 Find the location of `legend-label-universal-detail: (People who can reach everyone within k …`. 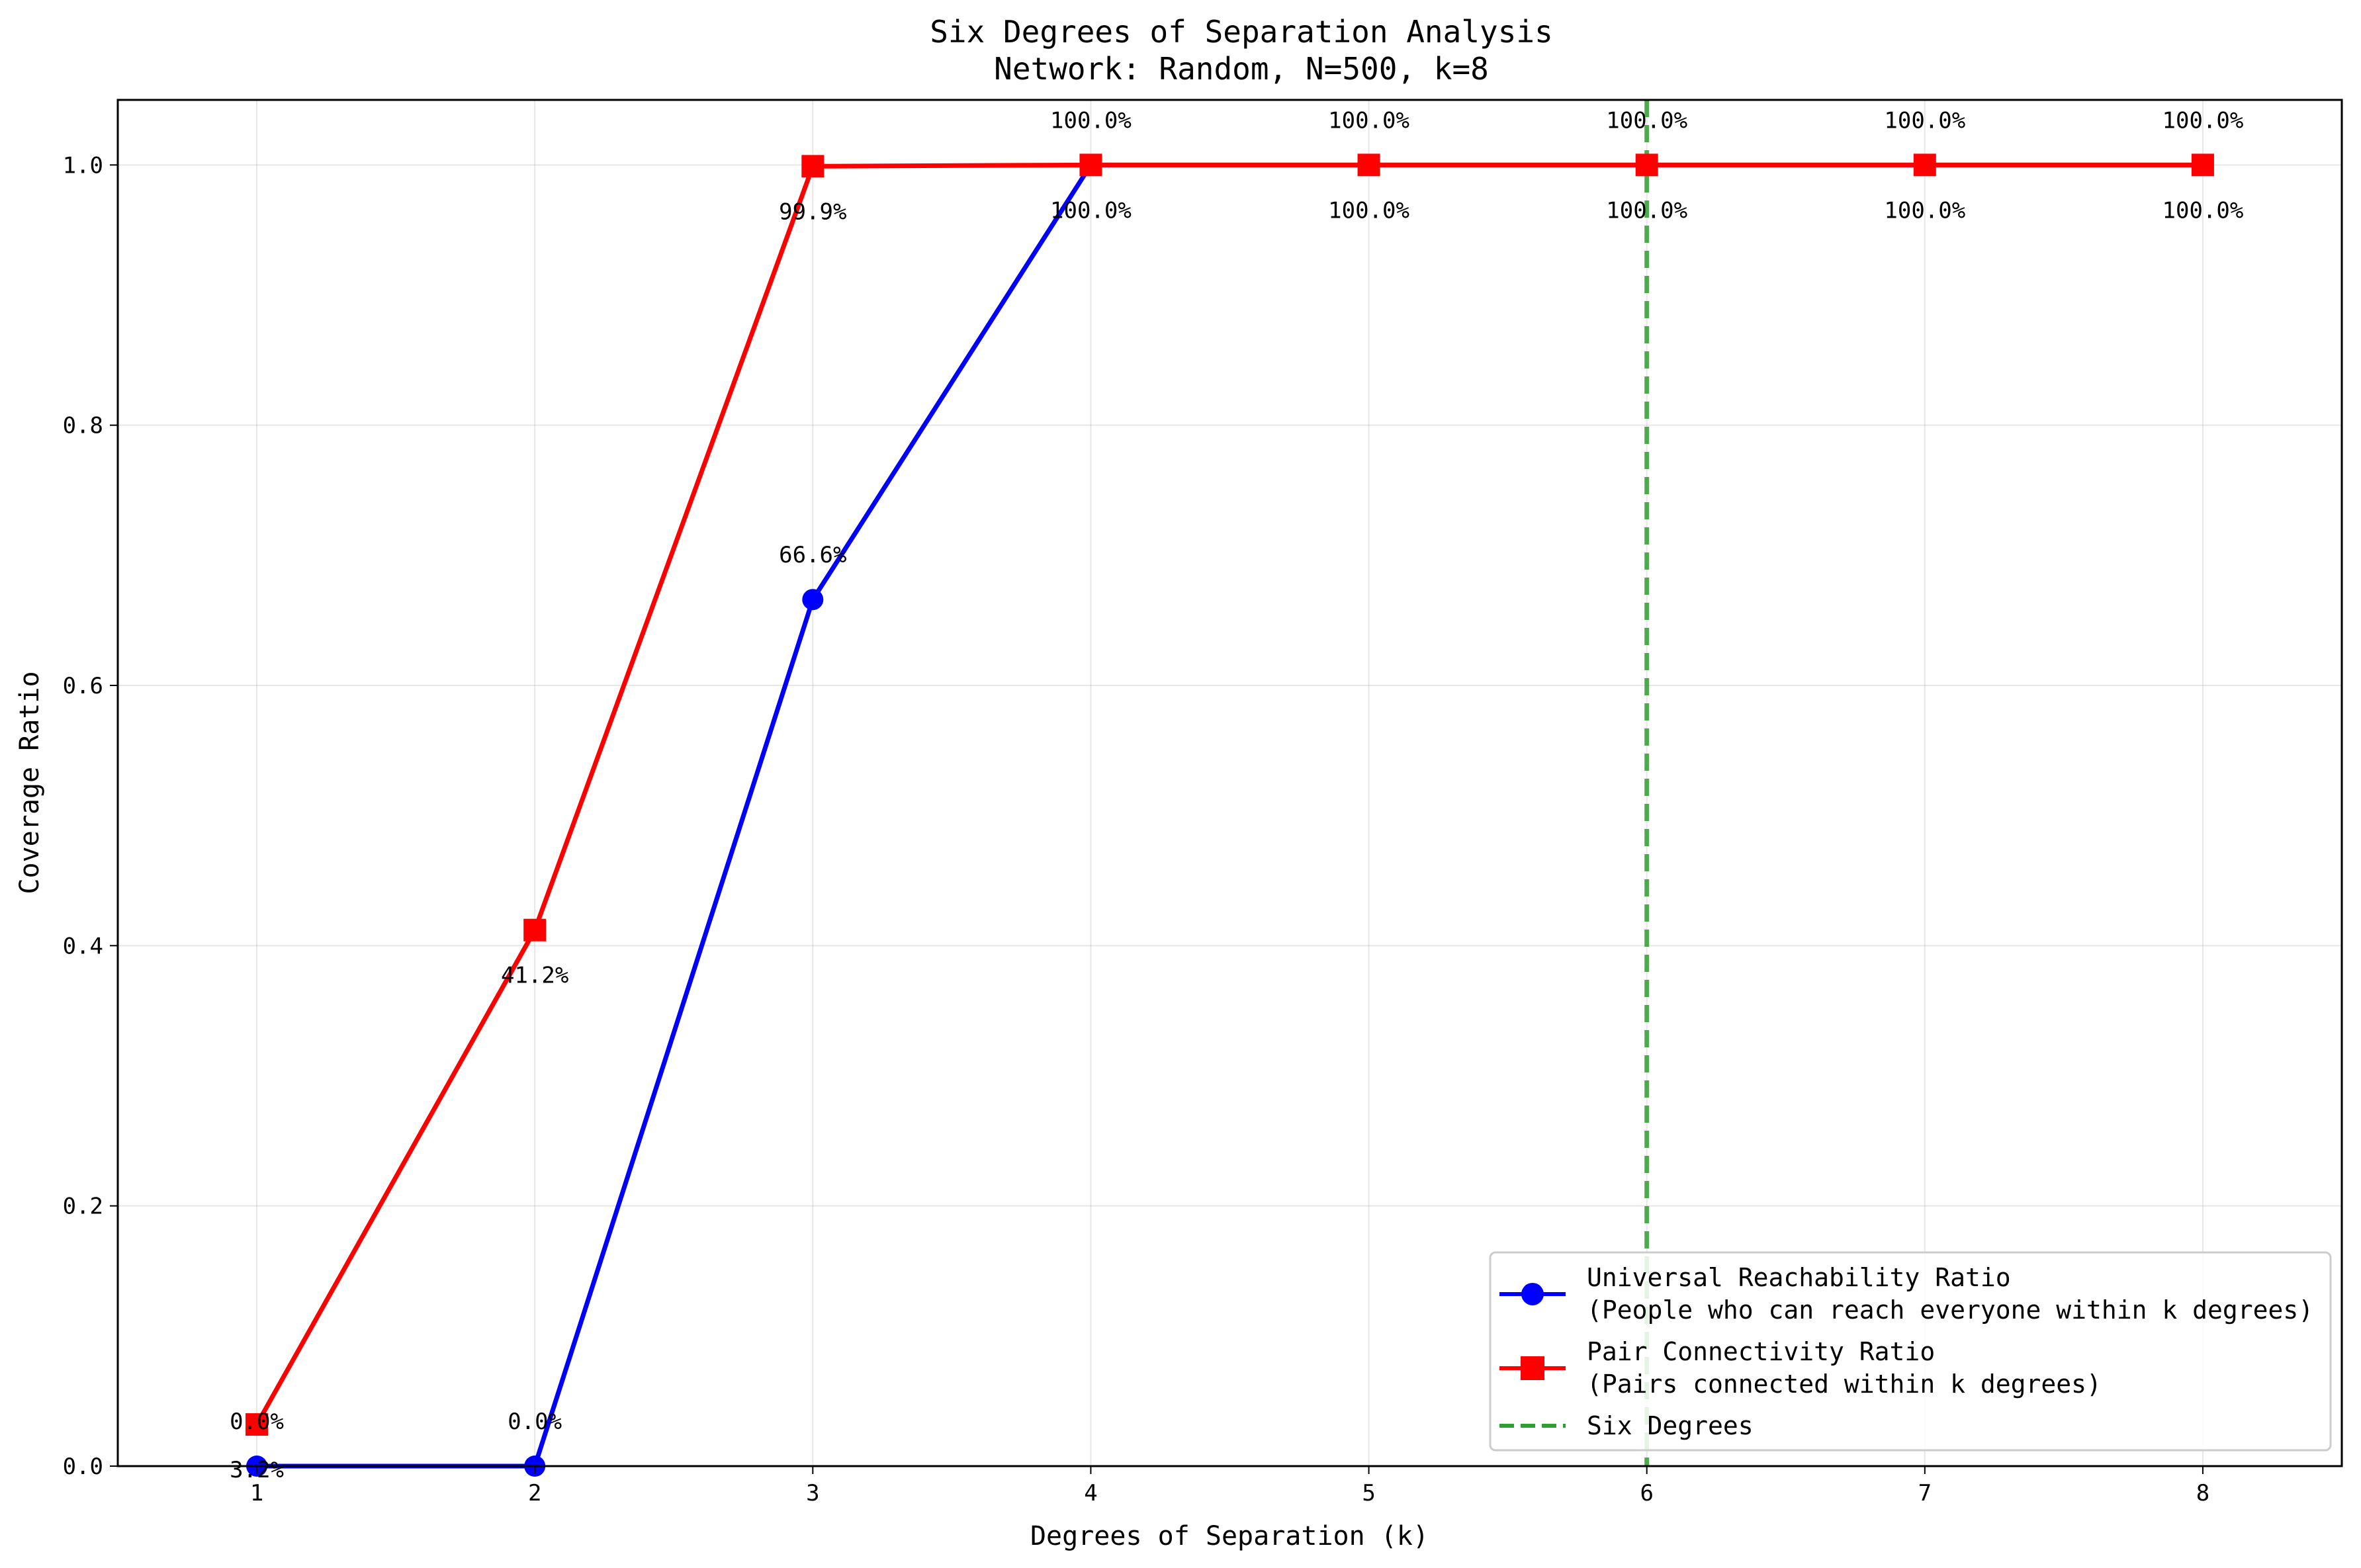

legend-label-universal-detail: (People who can reach everyone within k … is located at coordinates (1950, 1310).